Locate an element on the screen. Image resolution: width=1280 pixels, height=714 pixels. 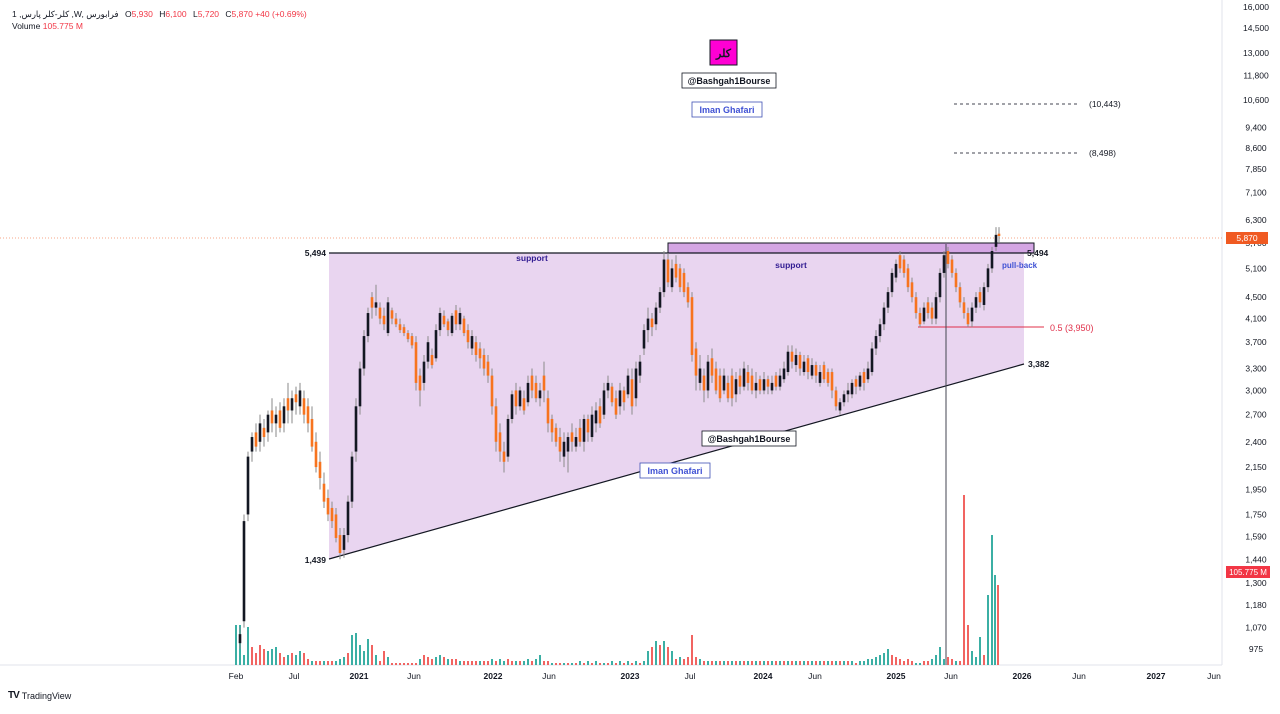
price-axis-tick: 16,000 is located at coordinates (1256, 7).